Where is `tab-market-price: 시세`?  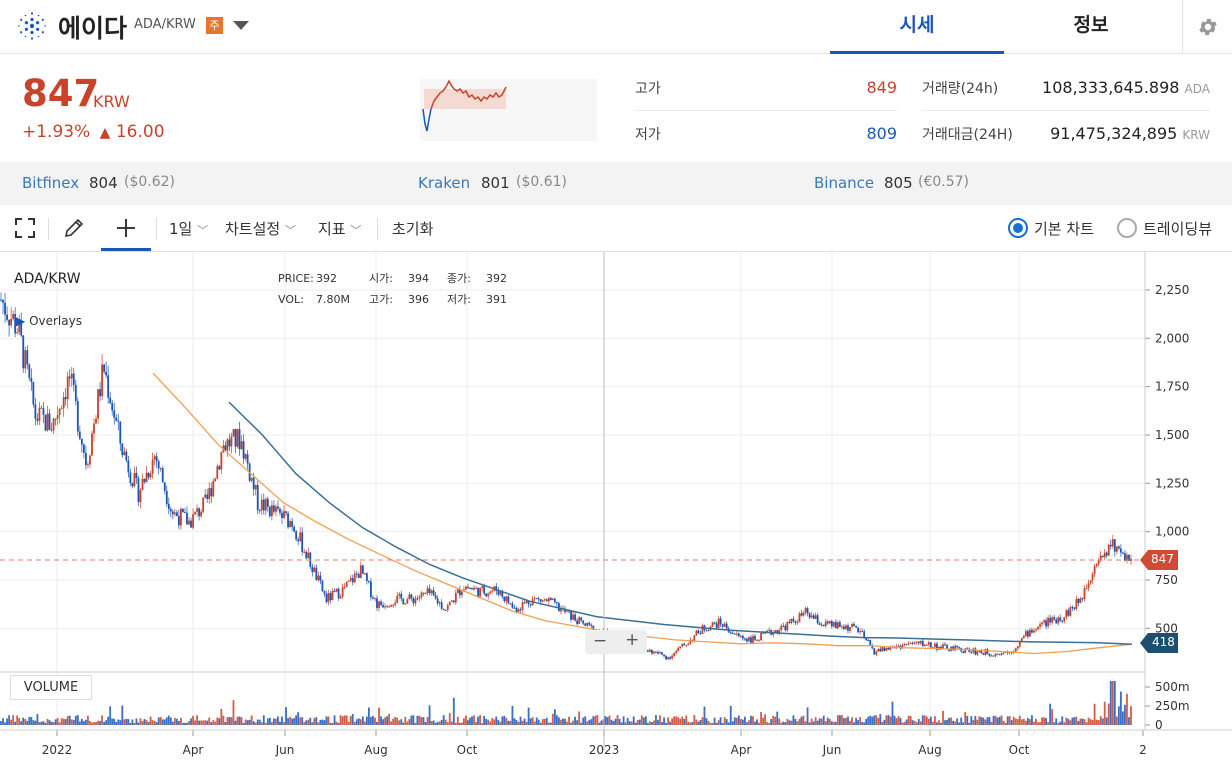 tab-market-price: 시세 is located at coordinates (917, 27).